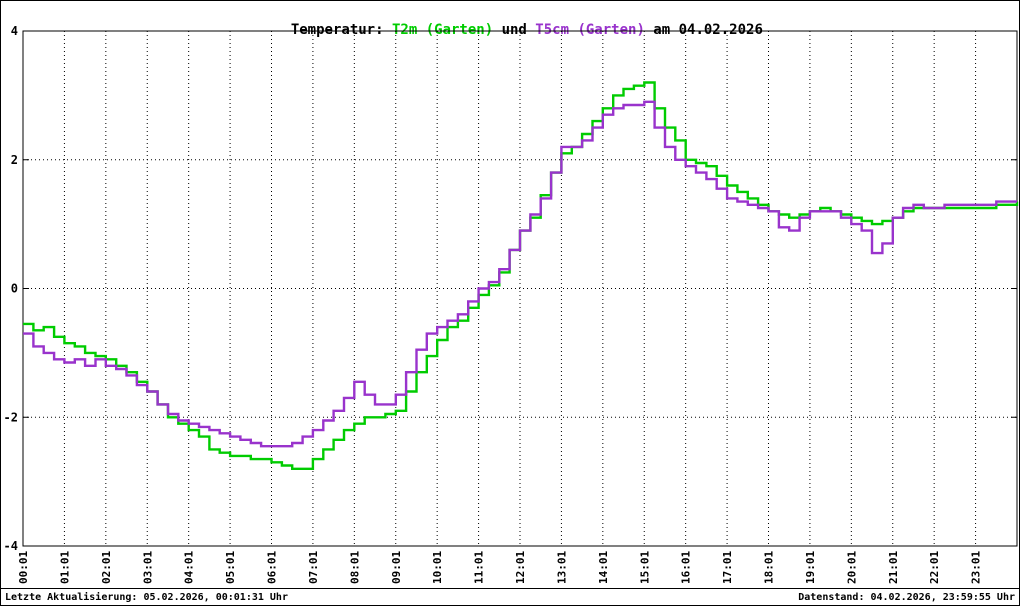  What do you see at coordinates (590, 30) in the screenshot?
I see `chart-title-series2: T5cm (Garten)` at bounding box center [590, 30].